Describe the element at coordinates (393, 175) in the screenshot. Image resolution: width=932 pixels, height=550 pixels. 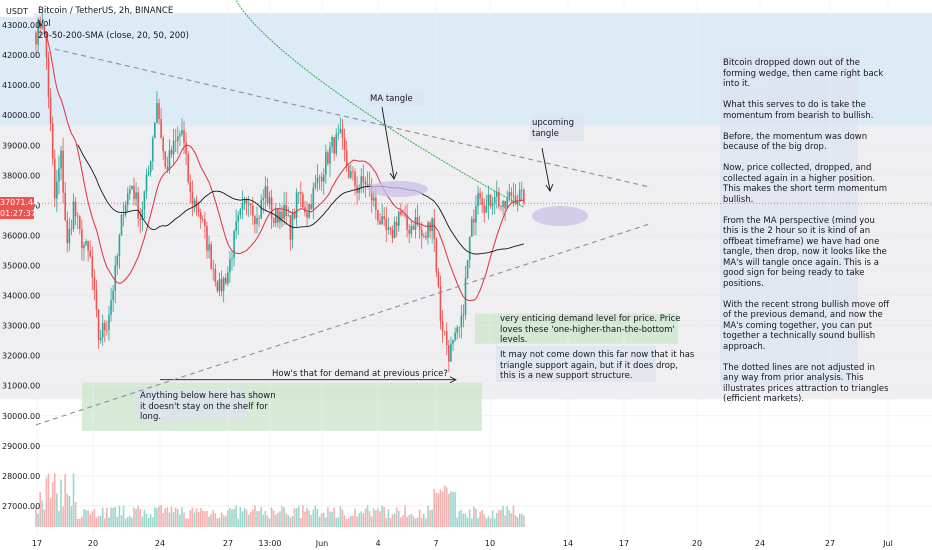
I see `ma-tangle-arrowhead` at that location.